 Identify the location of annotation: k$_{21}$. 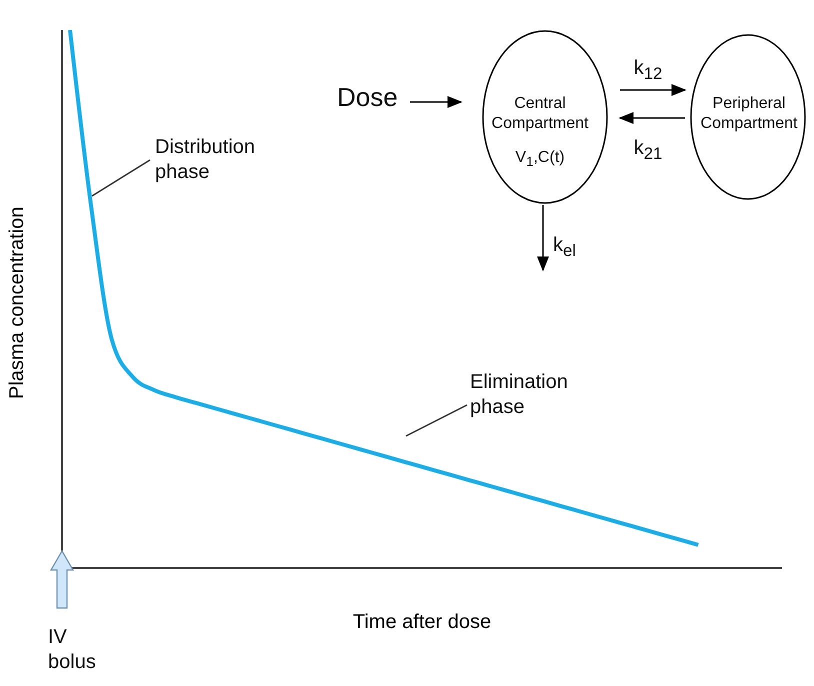
(648, 150).